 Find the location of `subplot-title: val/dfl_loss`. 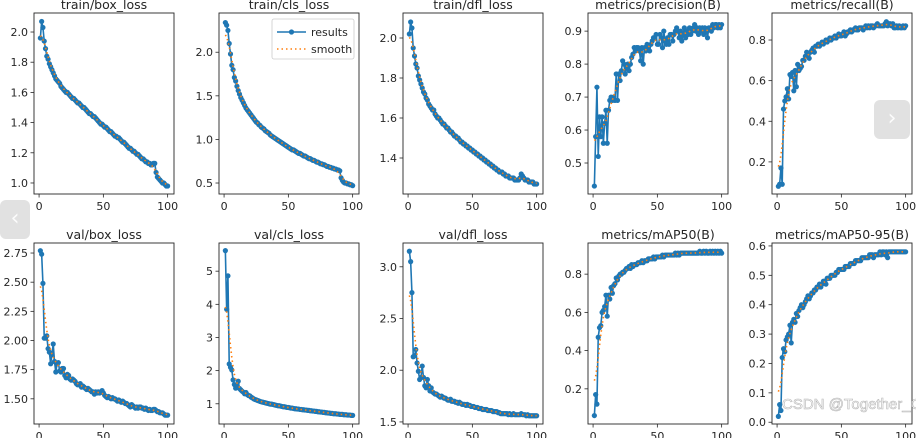

subplot-title: val/dfl_loss is located at coordinates (473, 234).